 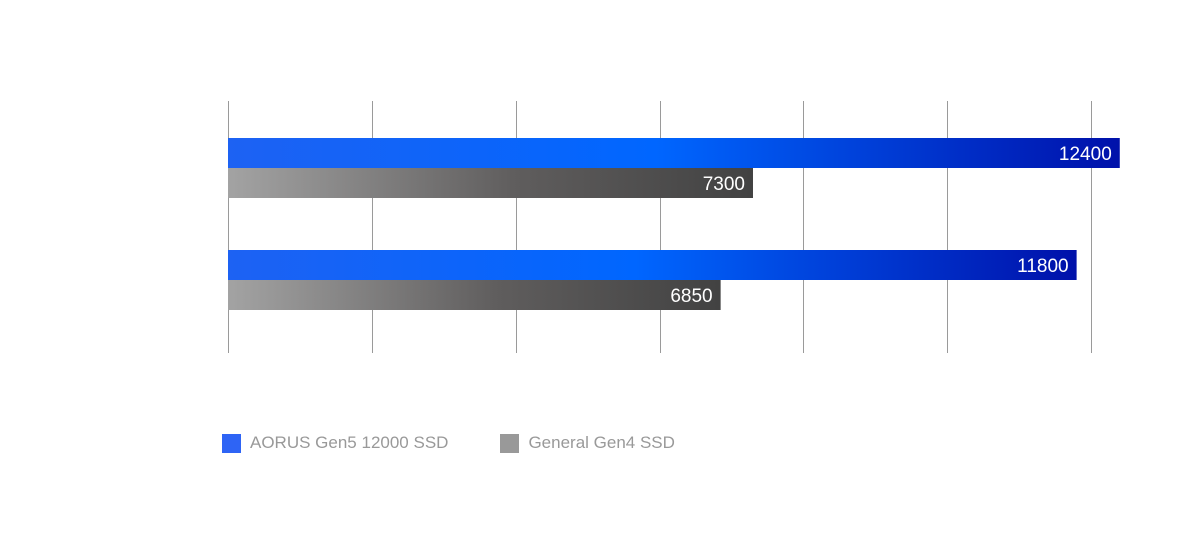 I want to click on legend: AORUS Gen5 12000 SSD General Gen4 SSD, so click(x=474, y=443).